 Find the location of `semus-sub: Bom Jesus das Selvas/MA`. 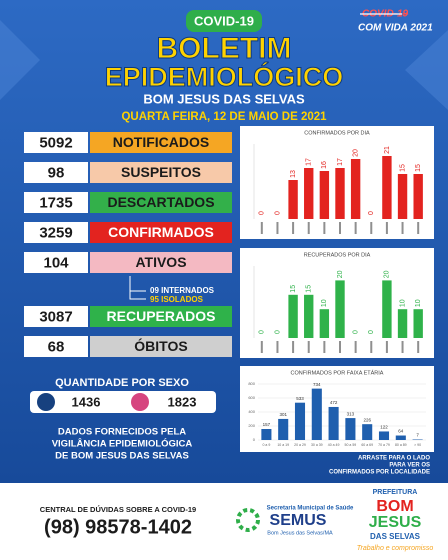

semus-sub: Bom Jesus das Selvas/MA is located at coordinates (300, 533).